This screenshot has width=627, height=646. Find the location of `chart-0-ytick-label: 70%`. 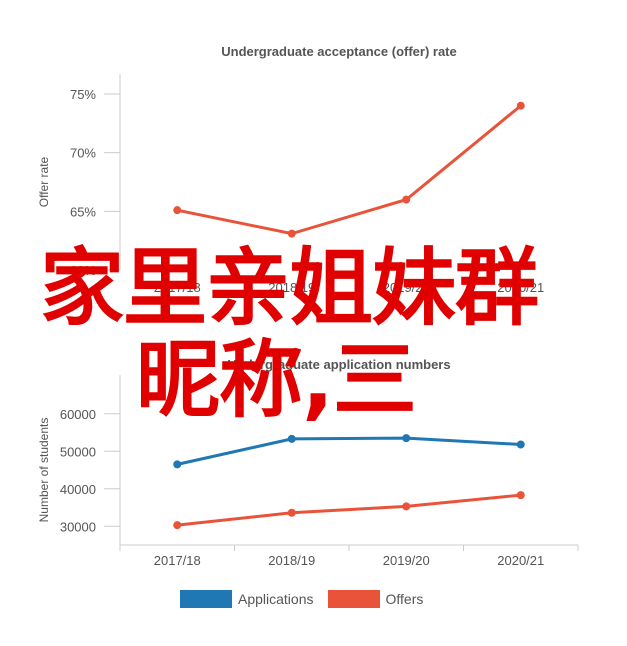

chart-0-ytick-label: 70% is located at coordinates (83, 153).